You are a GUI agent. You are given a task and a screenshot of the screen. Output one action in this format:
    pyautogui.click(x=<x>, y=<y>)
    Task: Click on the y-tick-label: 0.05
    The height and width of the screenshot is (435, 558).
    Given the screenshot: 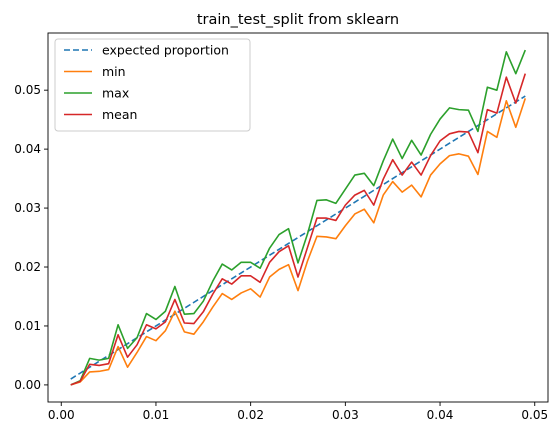 What is the action you would take?
    pyautogui.click(x=27, y=90)
    